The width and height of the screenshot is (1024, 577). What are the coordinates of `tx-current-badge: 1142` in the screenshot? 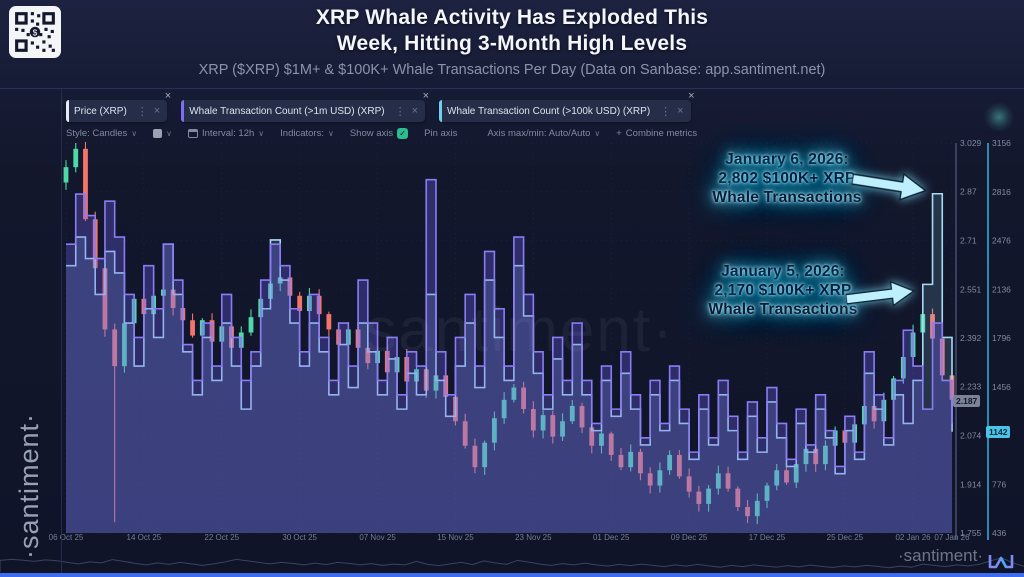 It's located at (998, 431).